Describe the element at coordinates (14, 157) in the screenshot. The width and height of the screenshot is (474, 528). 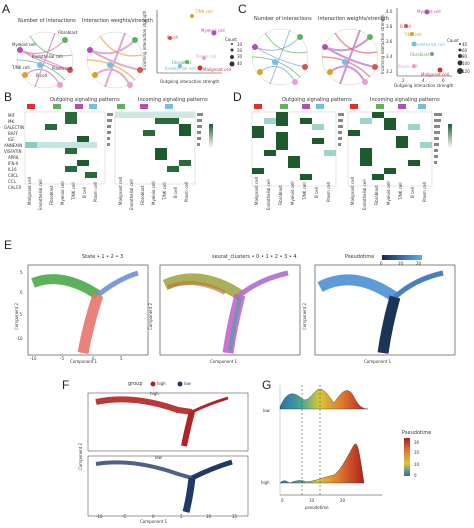
I see `b-row-7: APRIL` at that location.